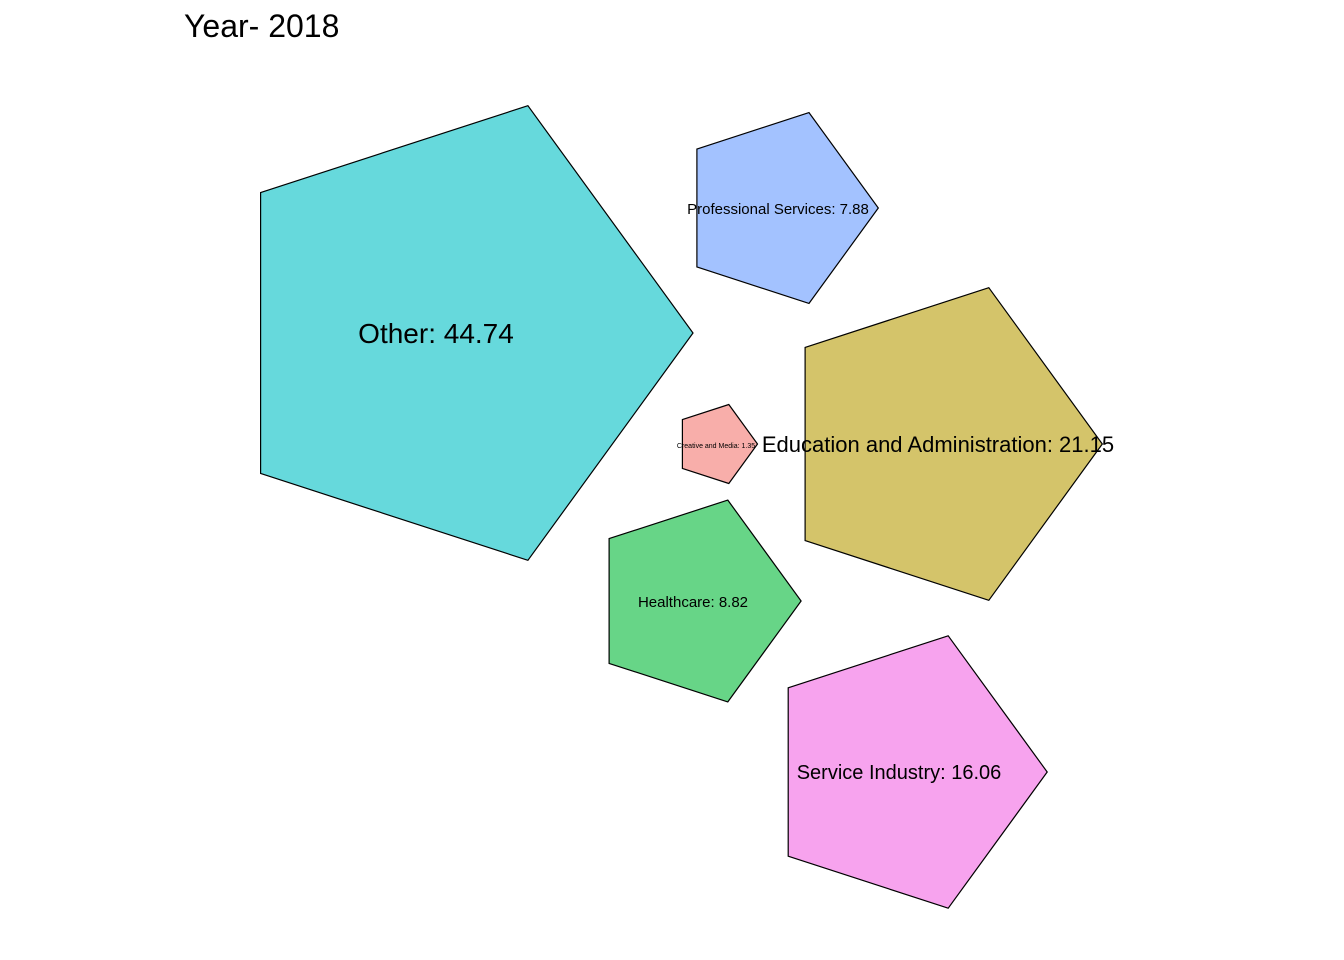 The height and width of the screenshot is (960, 1344). Describe the element at coordinates (938, 444) in the screenshot. I see `label-education-and-administration: Education and Administration: 21.15` at that location.